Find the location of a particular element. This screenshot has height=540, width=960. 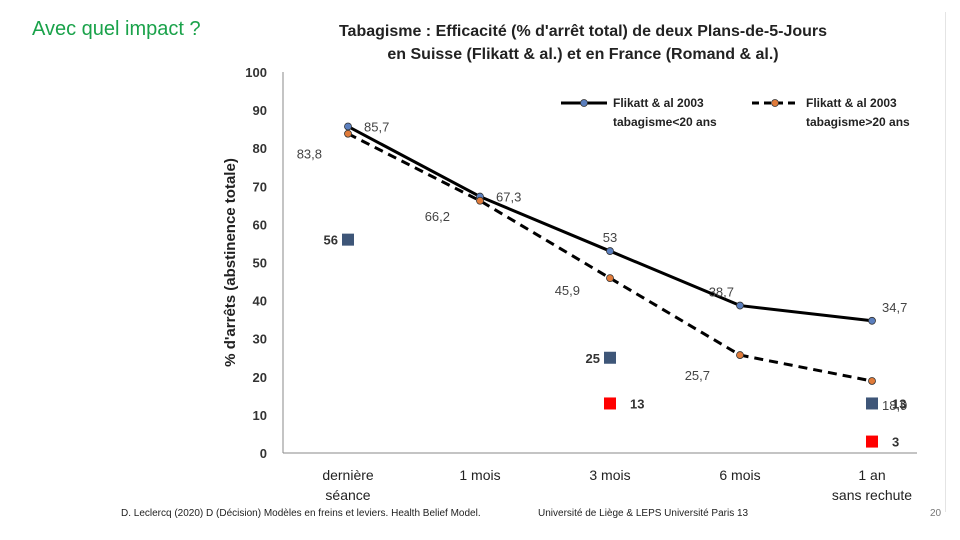

legend-label-2: Flikatt & al 2003 is located at coordinates (851, 103).